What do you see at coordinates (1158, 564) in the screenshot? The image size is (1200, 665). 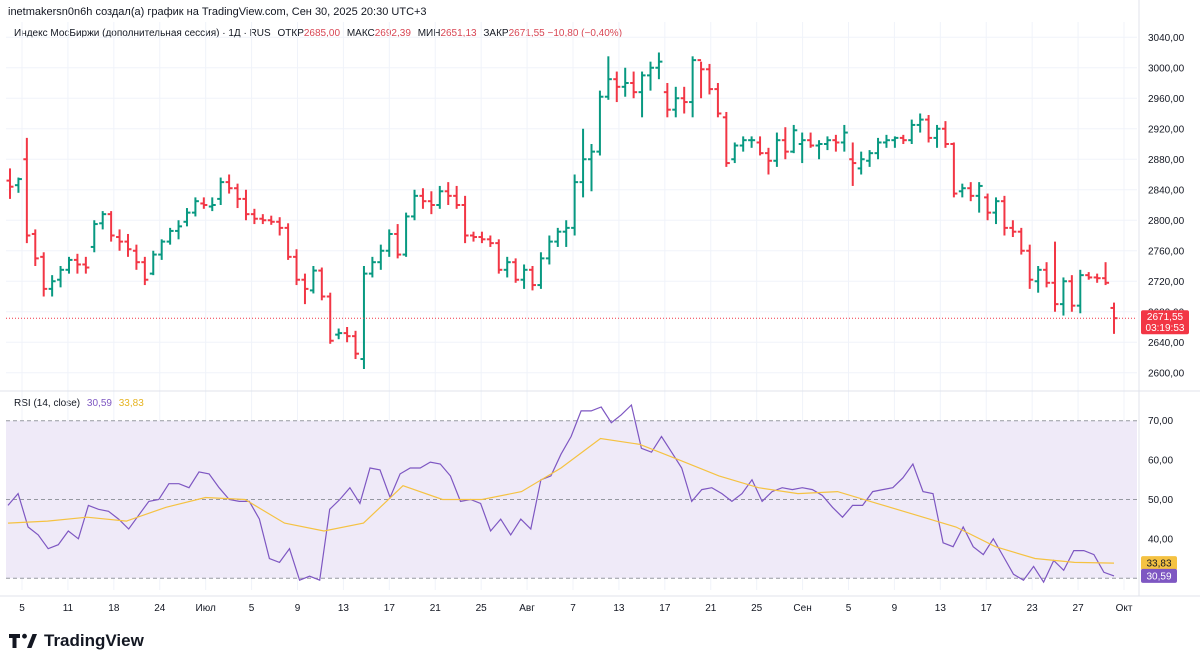 I see `svg-text: 33,83` at bounding box center [1158, 564].